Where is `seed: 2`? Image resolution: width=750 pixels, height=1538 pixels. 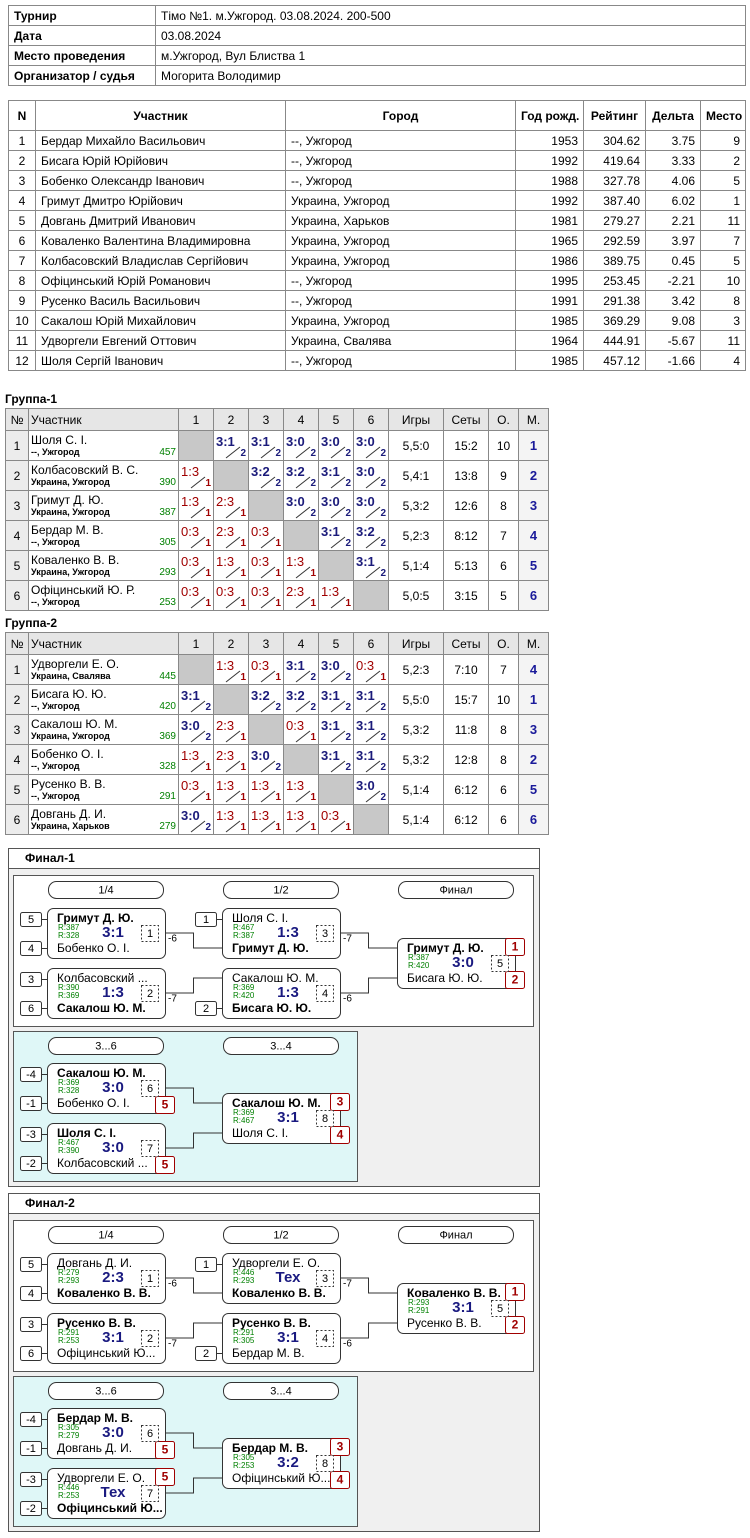 seed: 2 is located at coordinates (206, 1354).